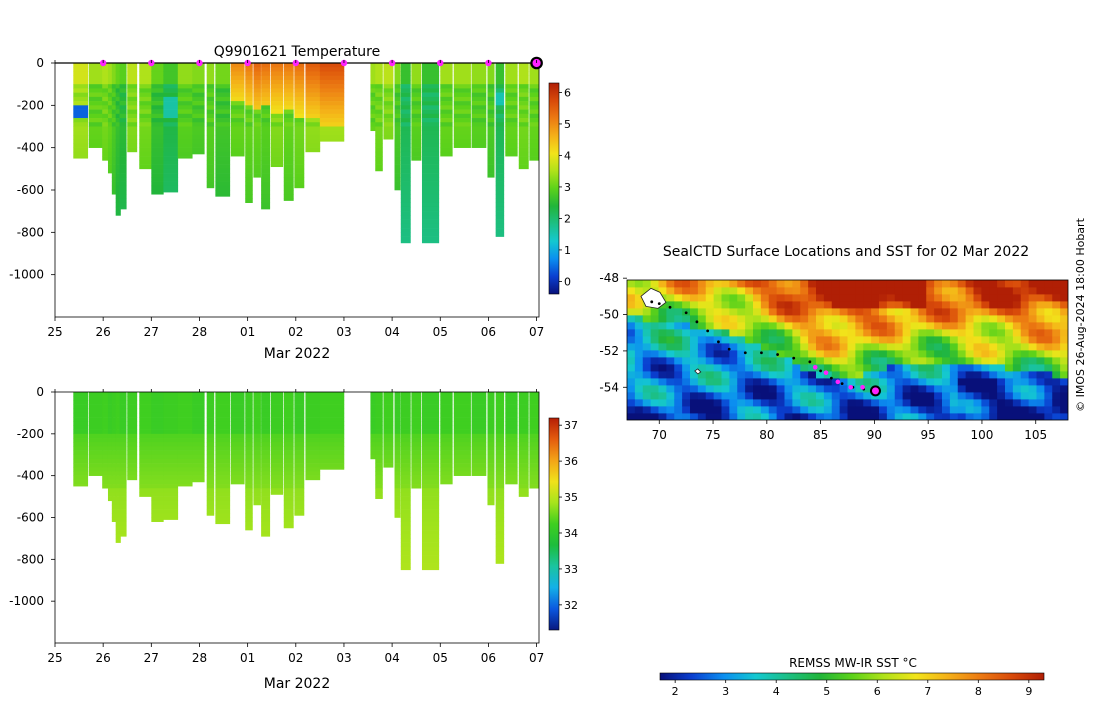  I want to click on x-tick-label: 26, so click(103, 658).